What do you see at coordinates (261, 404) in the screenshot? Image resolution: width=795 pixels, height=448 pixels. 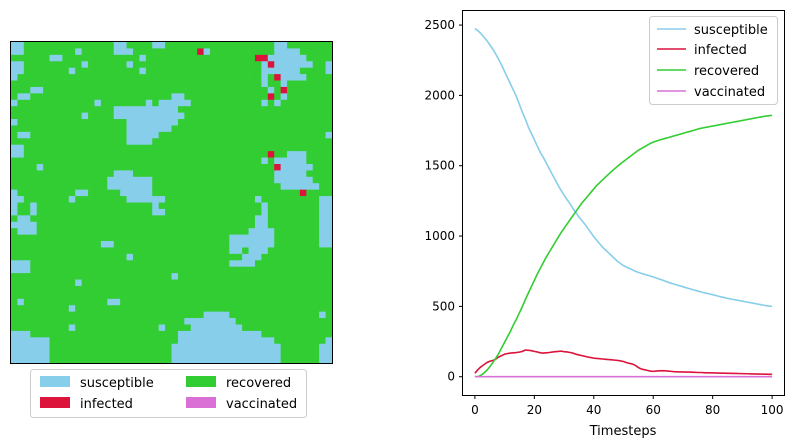 I see `legend-label-vaccinated: vaccinated` at bounding box center [261, 404].